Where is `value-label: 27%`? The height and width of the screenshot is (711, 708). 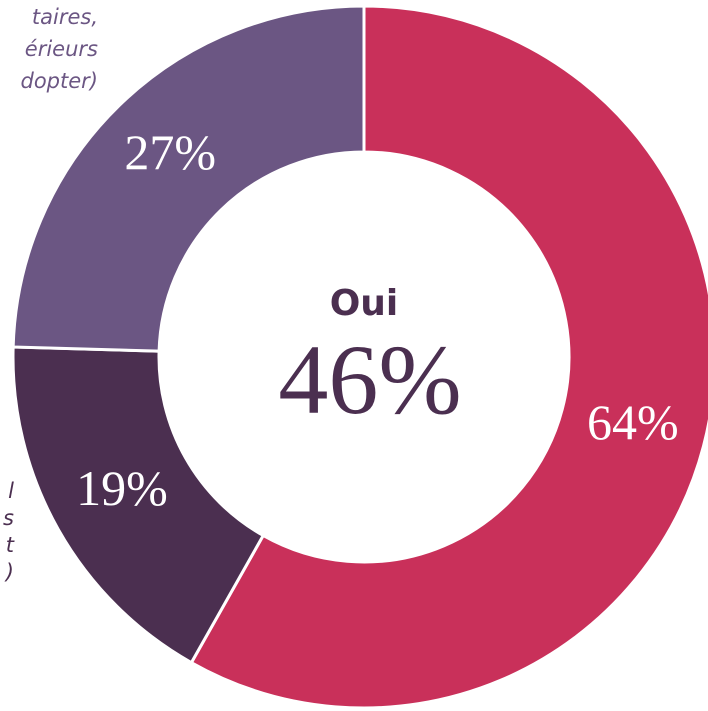 value-label: 27% is located at coordinates (170, 152).